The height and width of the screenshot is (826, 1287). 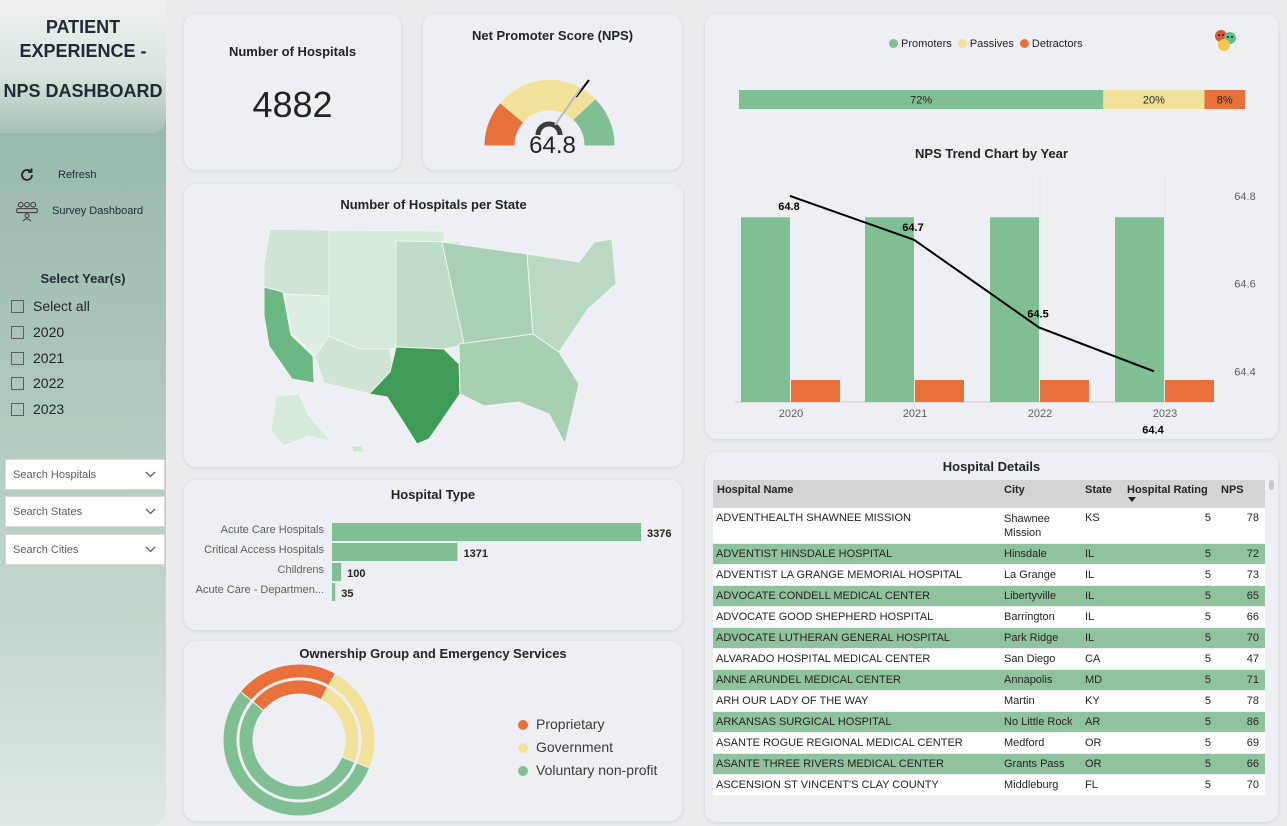 I want to click on cell-city: Middleburg, so click(x=1031, y=785).